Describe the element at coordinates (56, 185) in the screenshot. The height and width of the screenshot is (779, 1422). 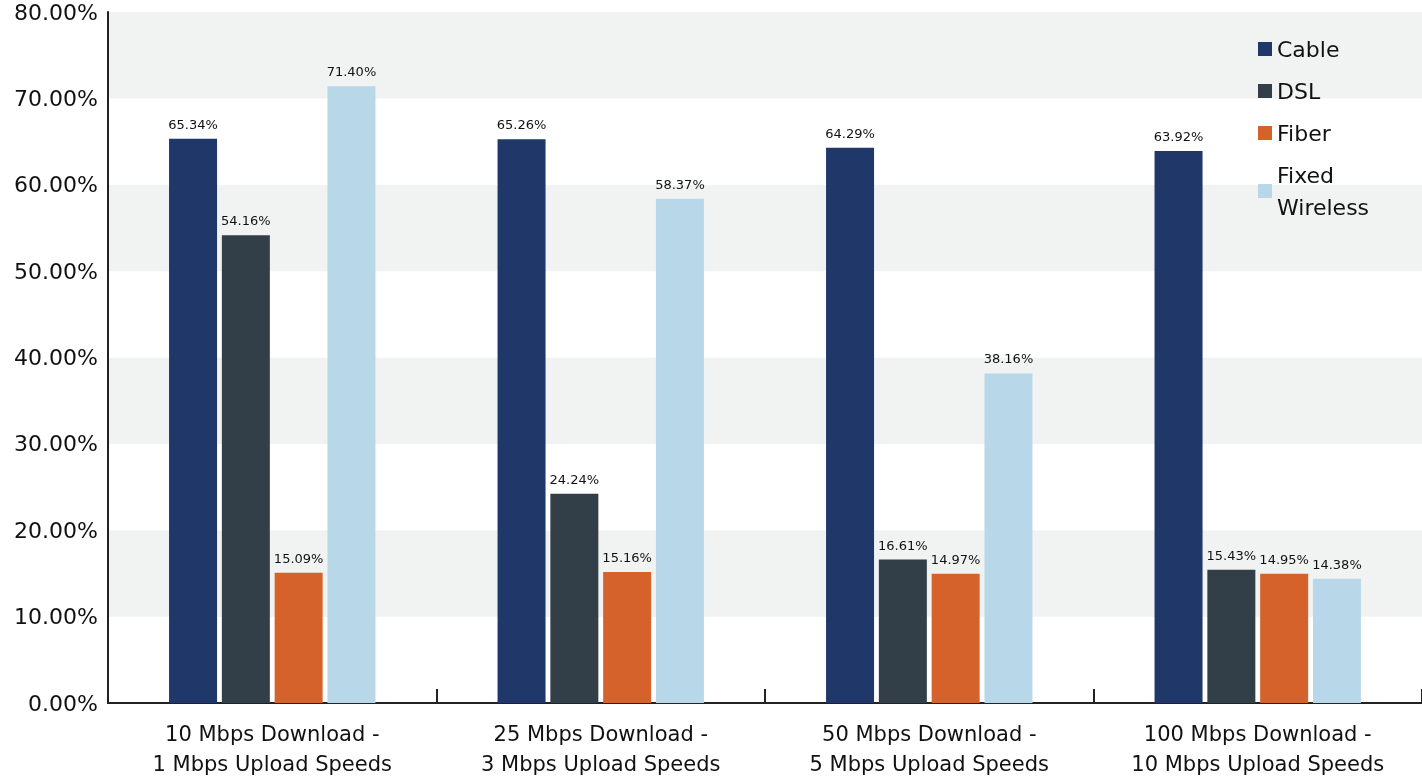
I see `y-tick-label: 60.00%` at that location.